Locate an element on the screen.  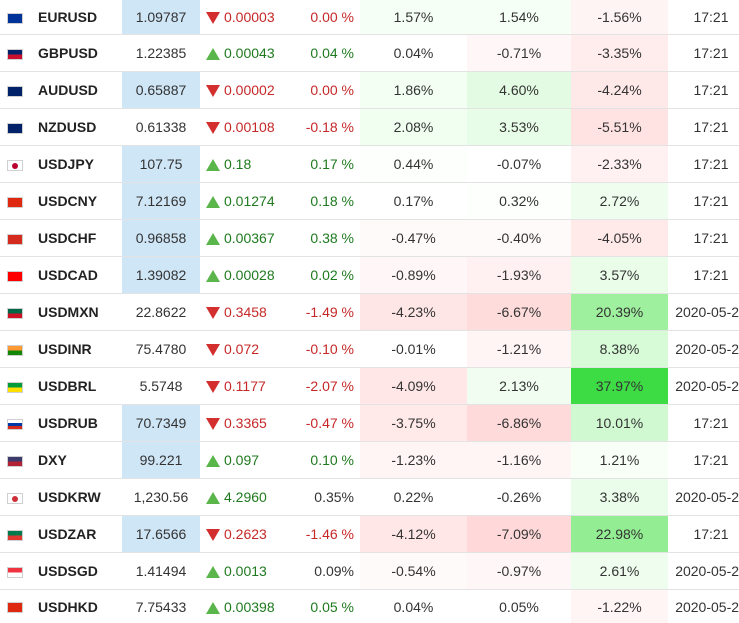
performance-cell-3: 10.01% is located at coordinates (619, 423).